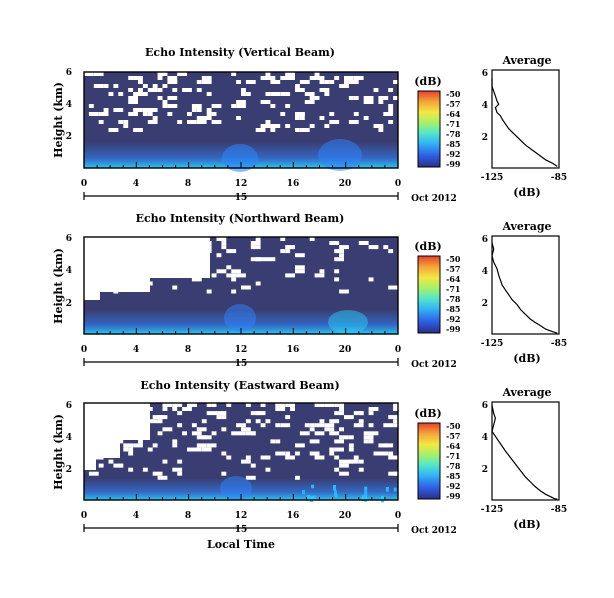 The width and height of the screenshot is (614, 598). What do you see at coordinates (485, 240) in the screenshot?
I see `profile-y-tick: 6` at bounding box center [485, 240].